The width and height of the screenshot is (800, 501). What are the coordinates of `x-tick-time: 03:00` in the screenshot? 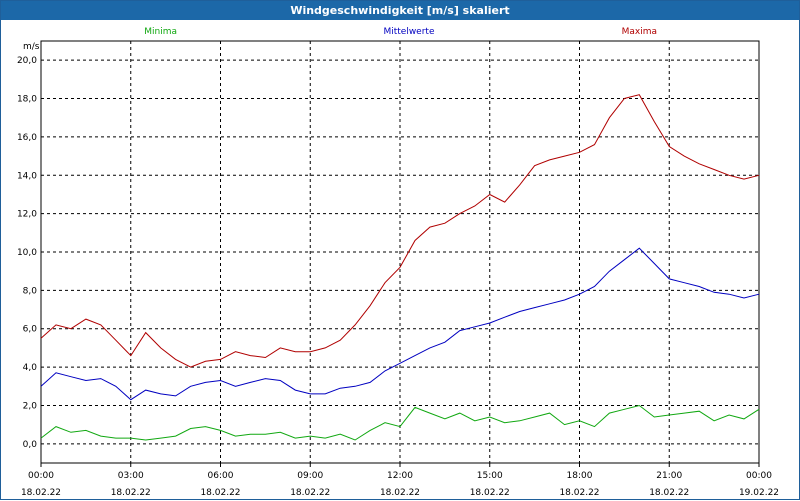 It's located at (131, 476).